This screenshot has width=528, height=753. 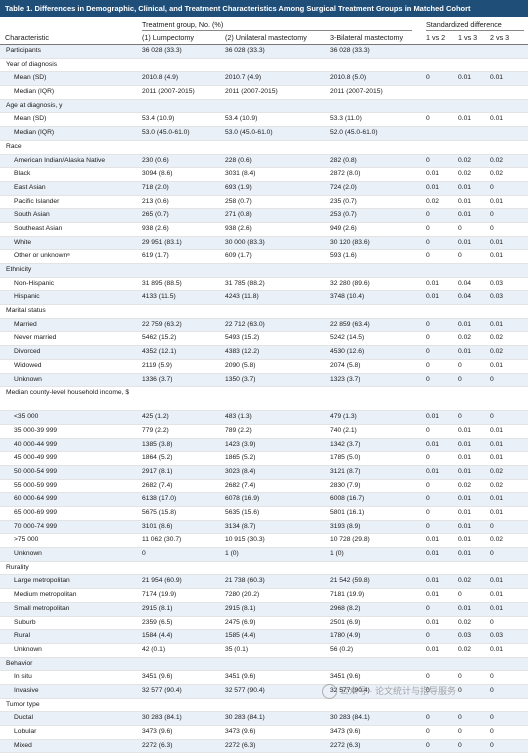 I want to click on row-label: Divorced, so click(x=27, y=352).